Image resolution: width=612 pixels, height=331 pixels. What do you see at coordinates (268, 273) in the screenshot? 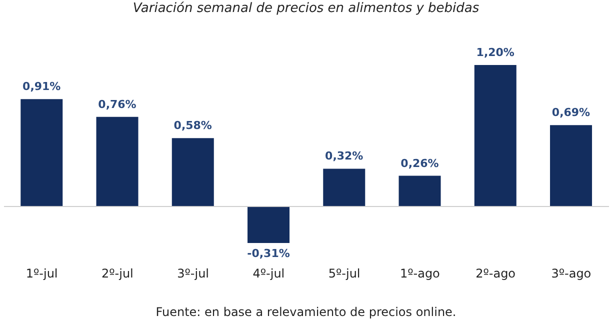
I see `x-tick-label: 4º-jul` at bounding box center [268, 273].